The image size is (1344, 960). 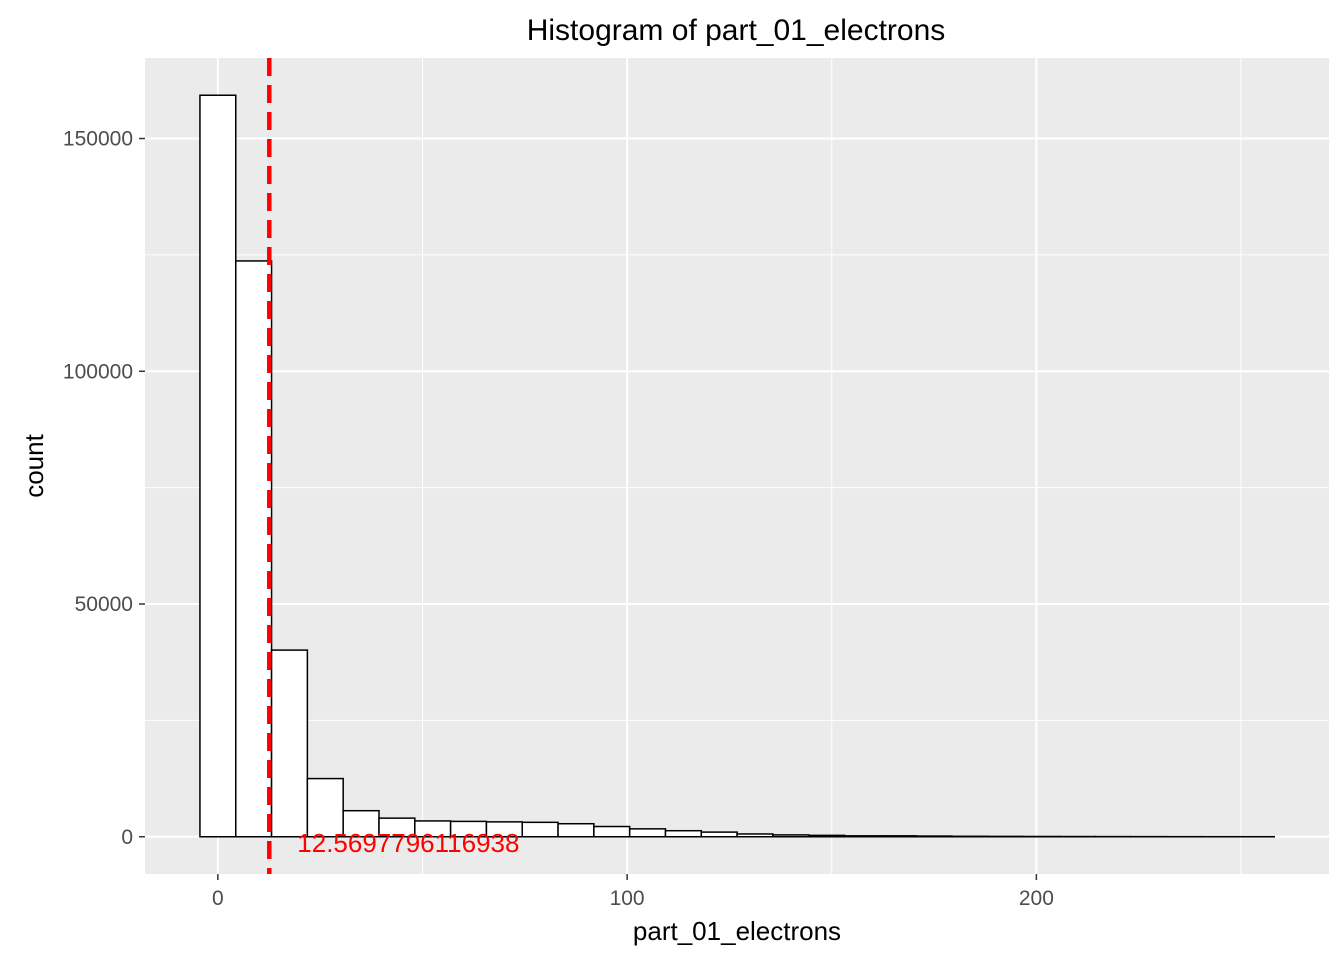 I want to click on y-axis-title: count, so click(x=34, y=465).